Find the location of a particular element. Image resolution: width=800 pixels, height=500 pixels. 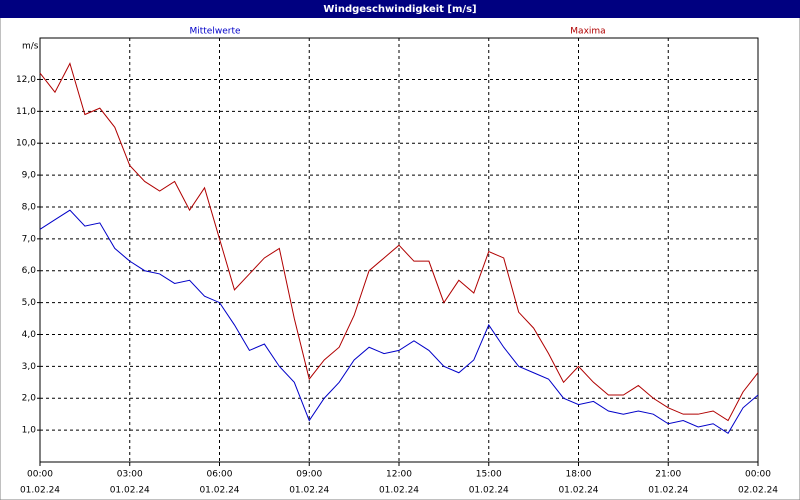

y-tick-label: 9,0 is located at coordinates (29, 176).